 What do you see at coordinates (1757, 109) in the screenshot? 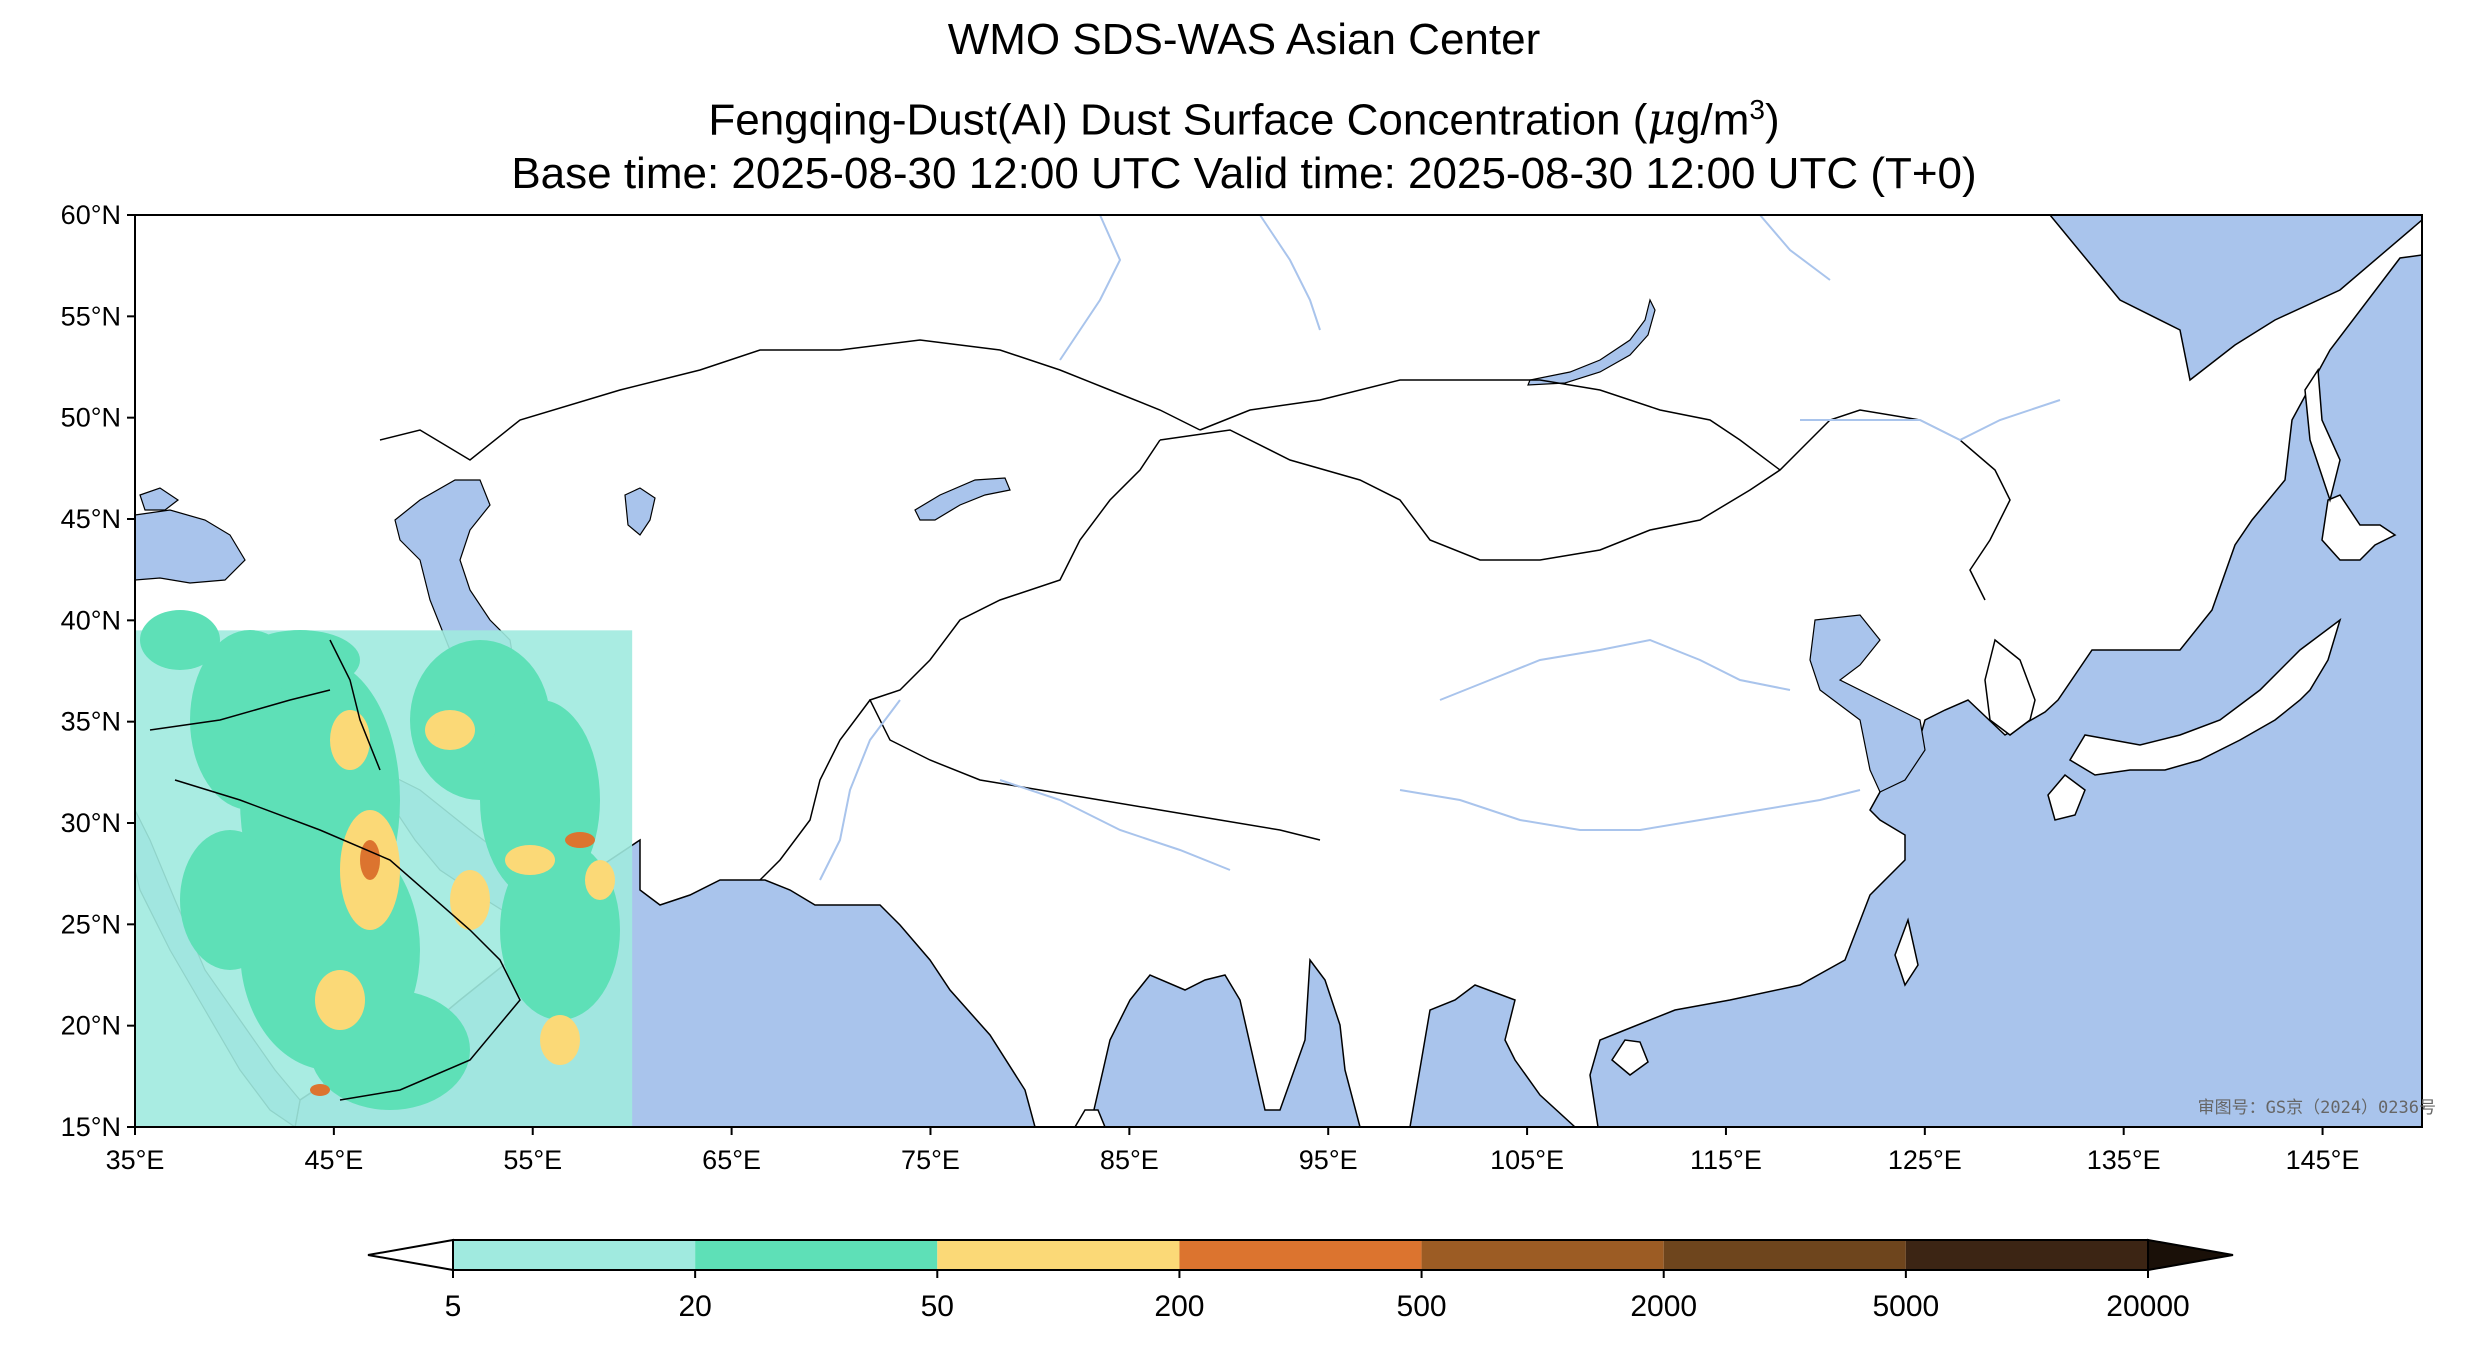
I see `unit-exponent: 3` at bounding box center [1757, 109].